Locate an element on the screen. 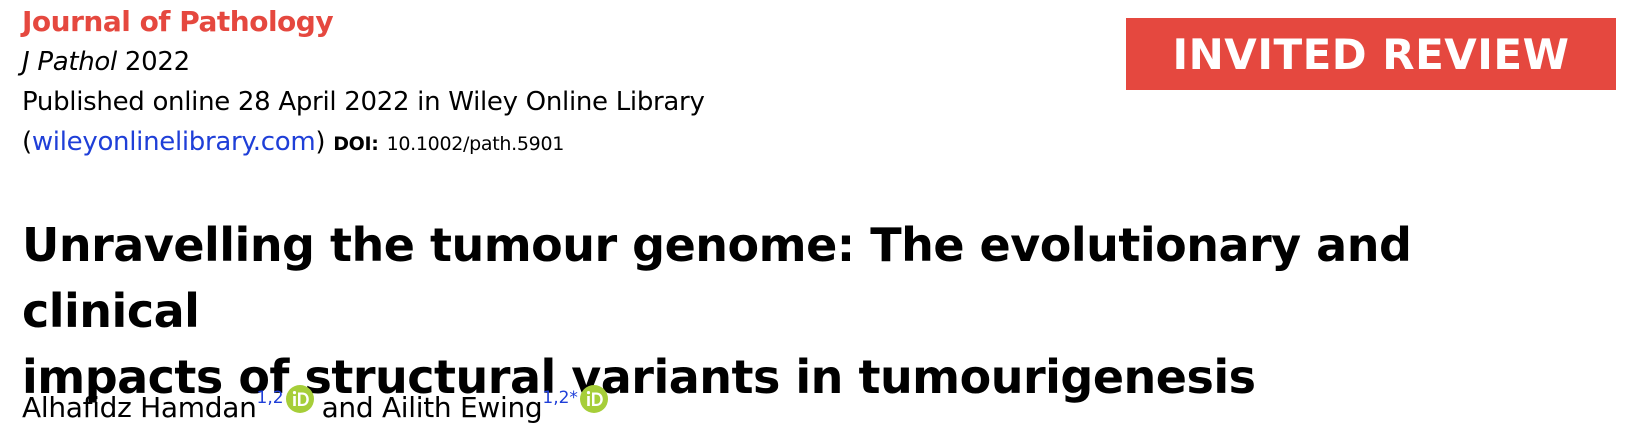  journal-citation: J Pathol 2022 is located at coordinates (363, 62).